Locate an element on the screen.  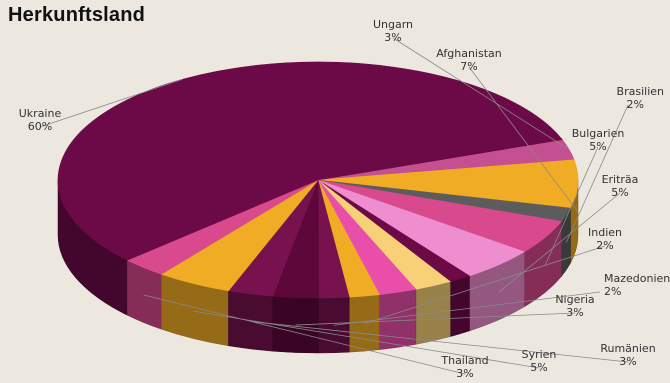
leader-line-eritraa is located at coordinates (559, 242).